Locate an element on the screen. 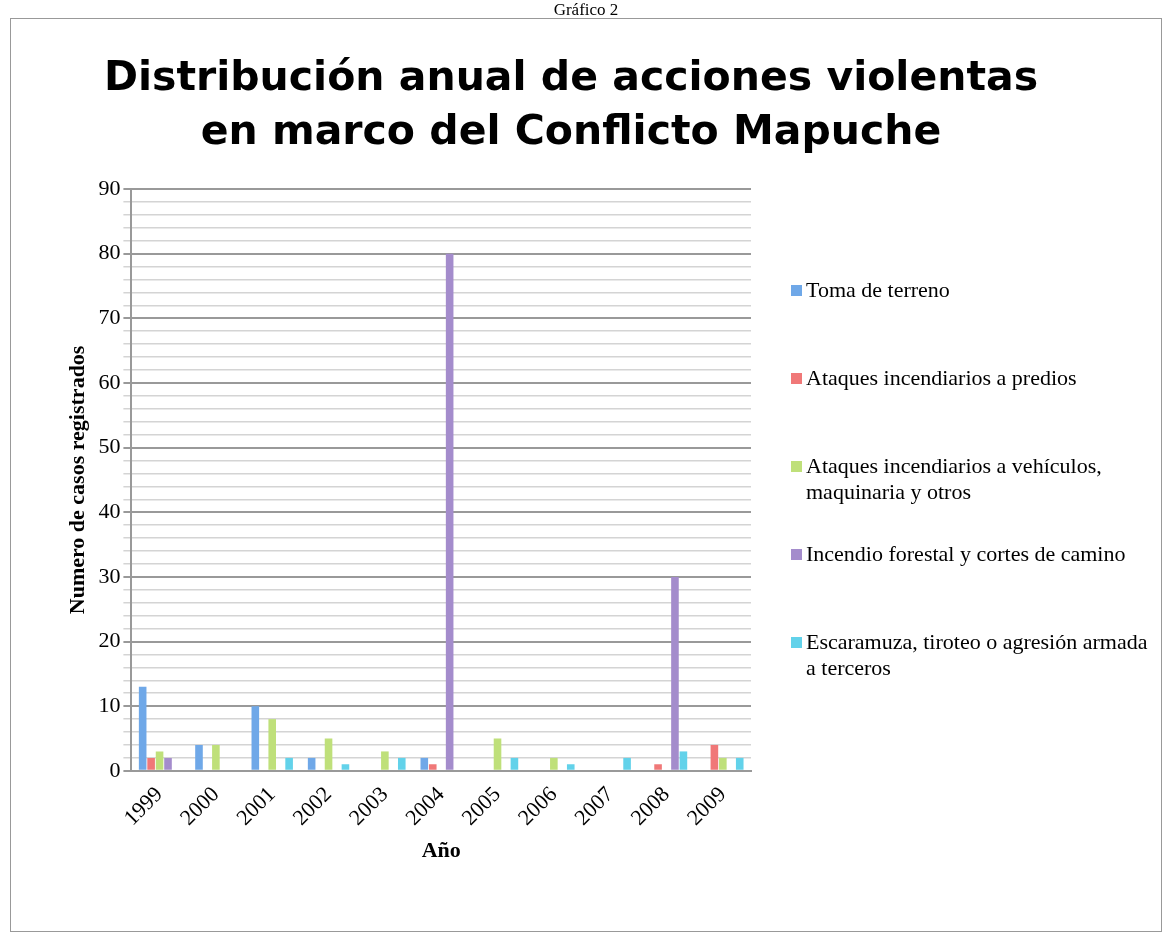 This screenshot has height=934, width=1172. chart-title: Distribución anual de acciones violentas en marco del Conflicto Mapuche is located at coordinates (571, 103).